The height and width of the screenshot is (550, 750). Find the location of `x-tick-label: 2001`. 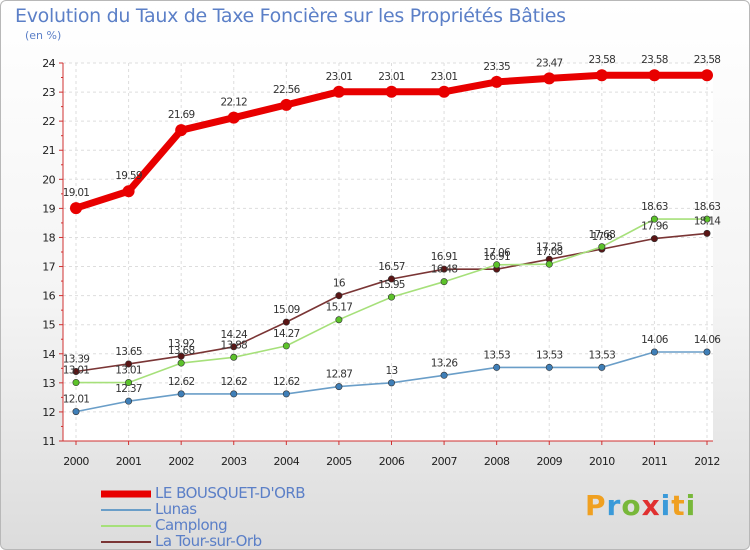

x-tick-label: 2001 is located at coordinates (129, 461).